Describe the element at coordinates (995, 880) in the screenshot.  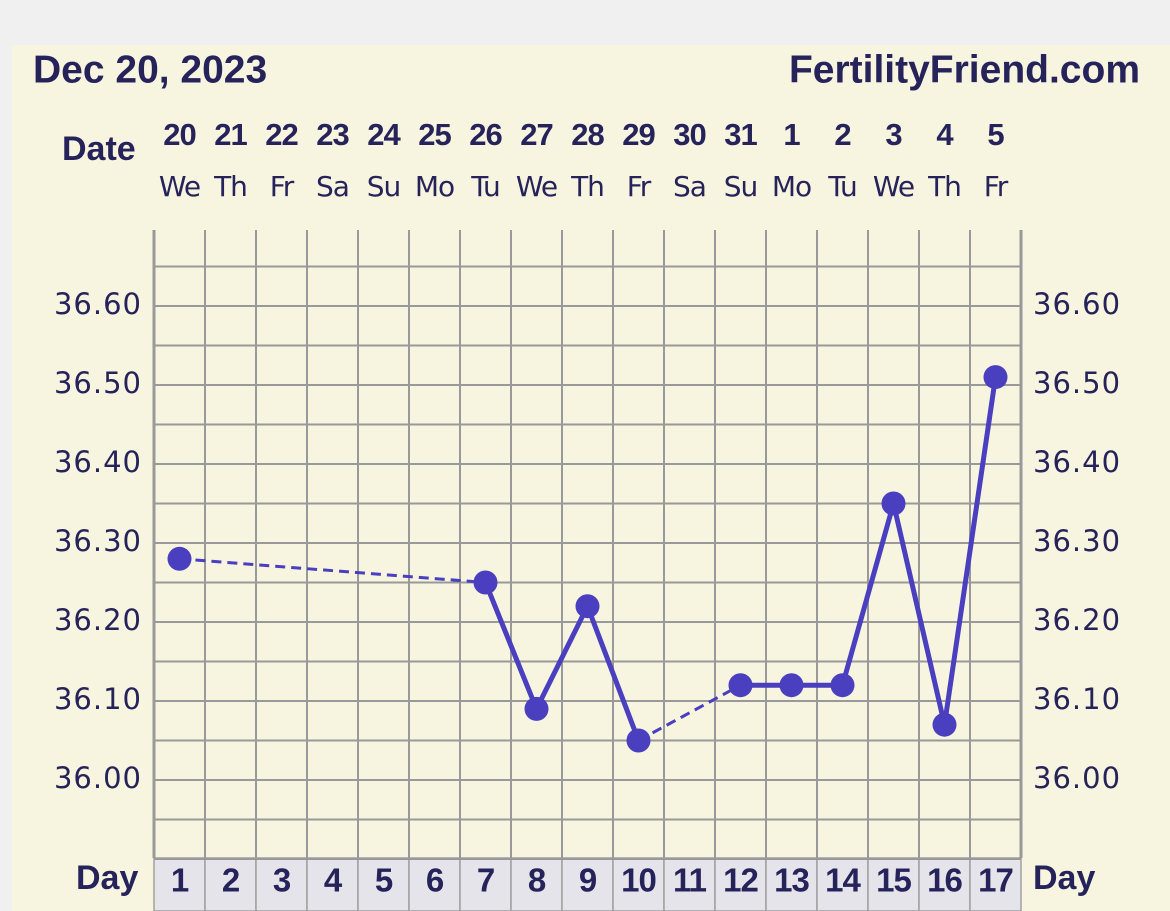
I see `day-number: 17` at that location.